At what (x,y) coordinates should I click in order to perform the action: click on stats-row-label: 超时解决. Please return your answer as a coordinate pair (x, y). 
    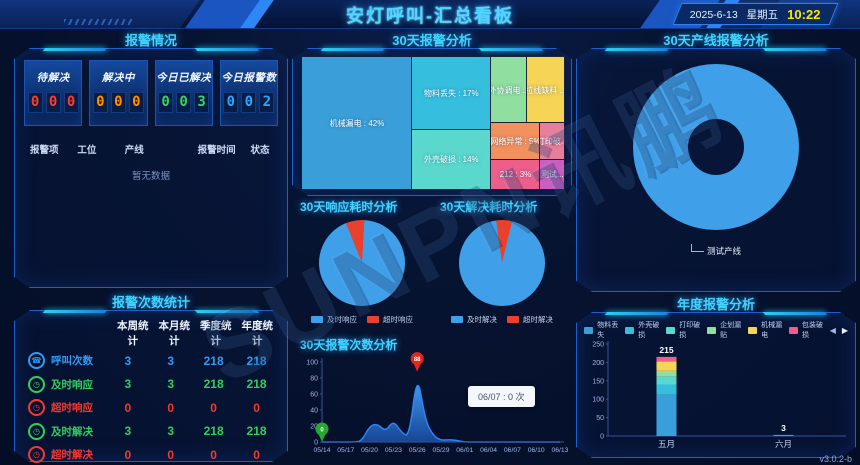
    Looking at the image, I should click on (72, 455).